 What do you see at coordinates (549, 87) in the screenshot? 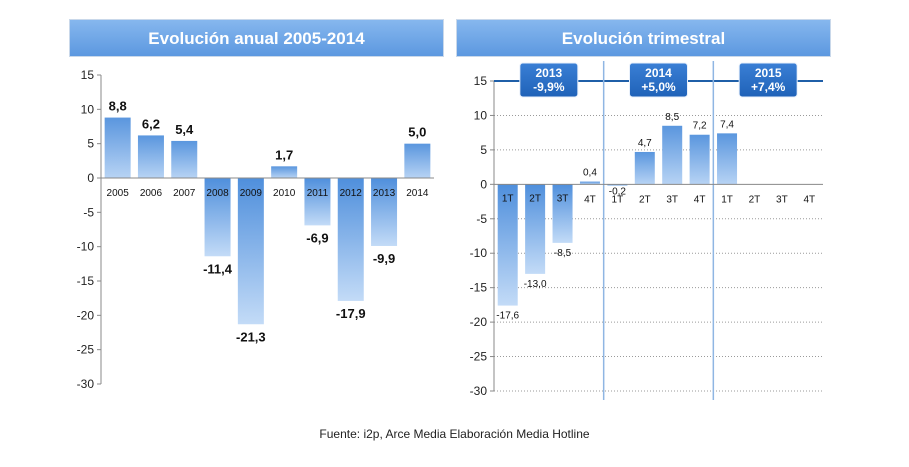
I see `year-summary-change: -9,9%` at bounding box center [549, 87].